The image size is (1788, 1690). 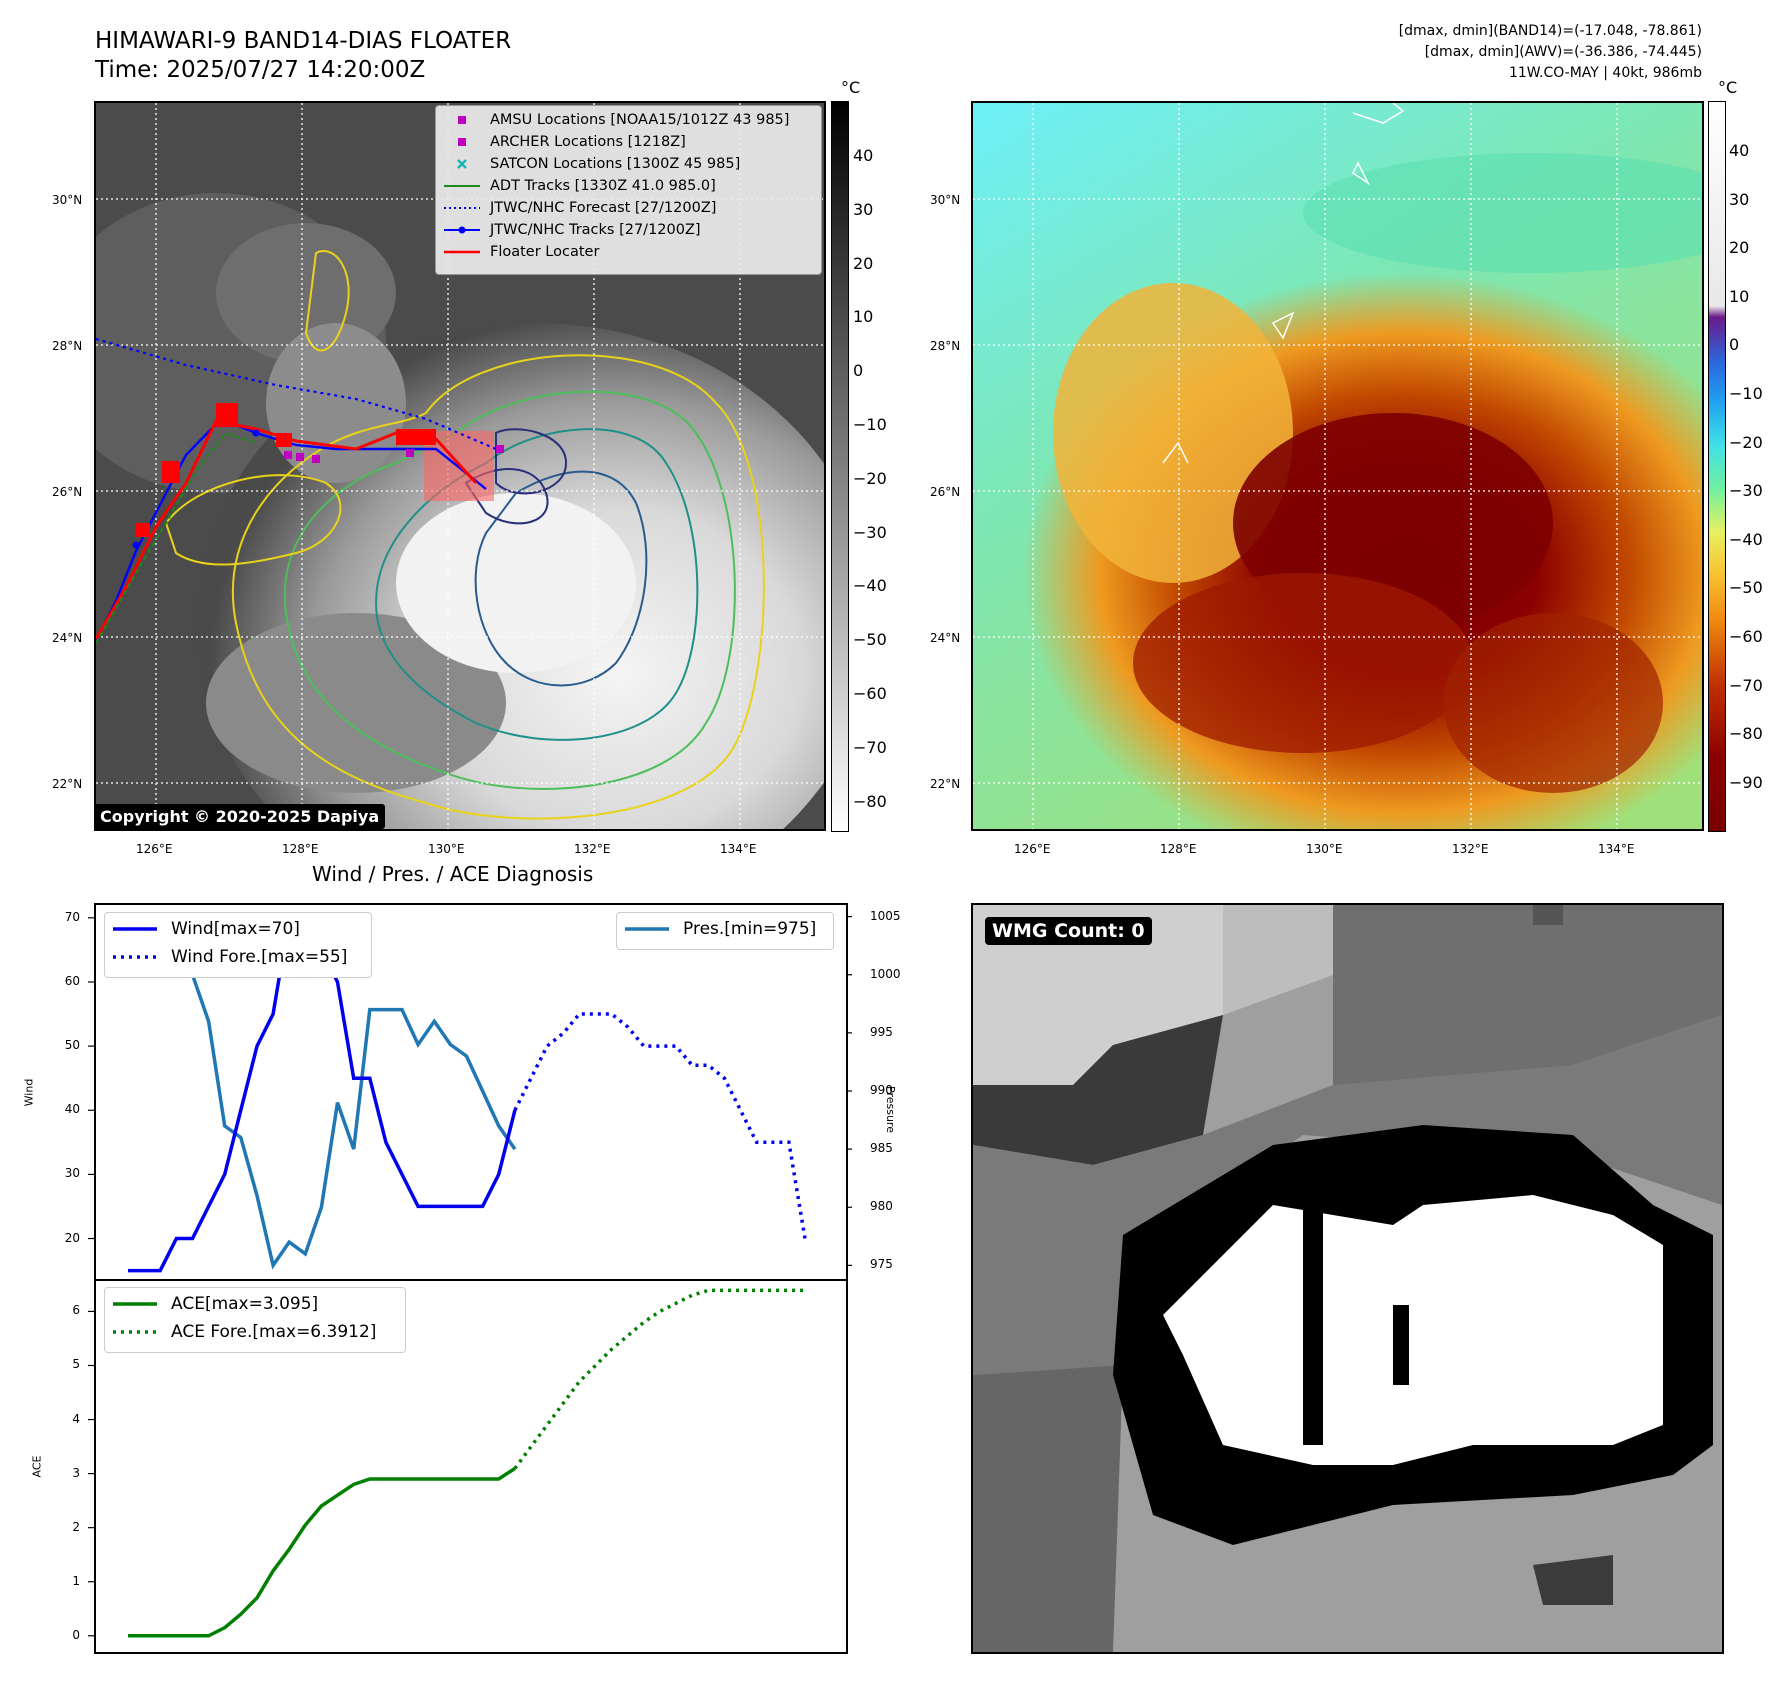 I want to click on pressure-tick: 1005, so click(x=885, y=915).